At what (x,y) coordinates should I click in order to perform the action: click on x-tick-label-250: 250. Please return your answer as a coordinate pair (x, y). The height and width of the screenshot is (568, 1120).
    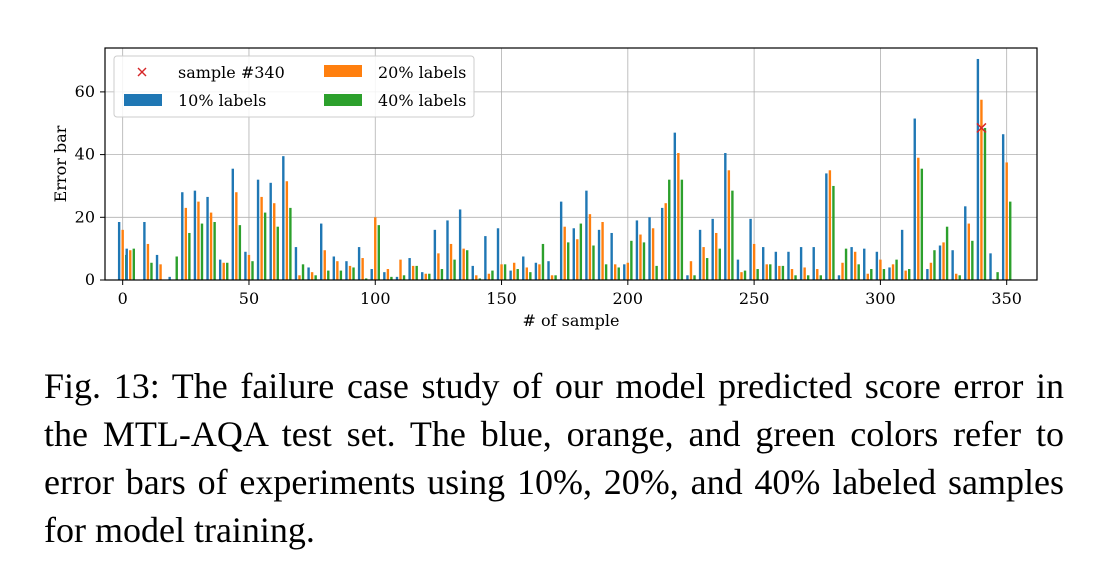
    Looking at the image, I should click on (754, 298).